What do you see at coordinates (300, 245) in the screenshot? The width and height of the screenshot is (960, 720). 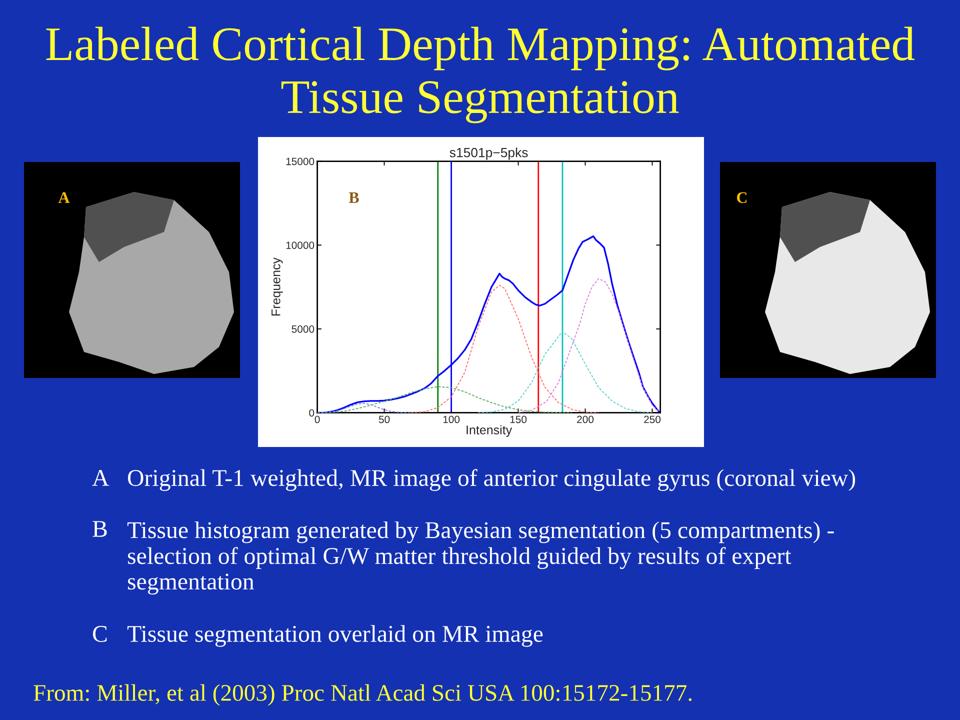 I see `y-tick-label: 10000` at bounding box center [300, 245].